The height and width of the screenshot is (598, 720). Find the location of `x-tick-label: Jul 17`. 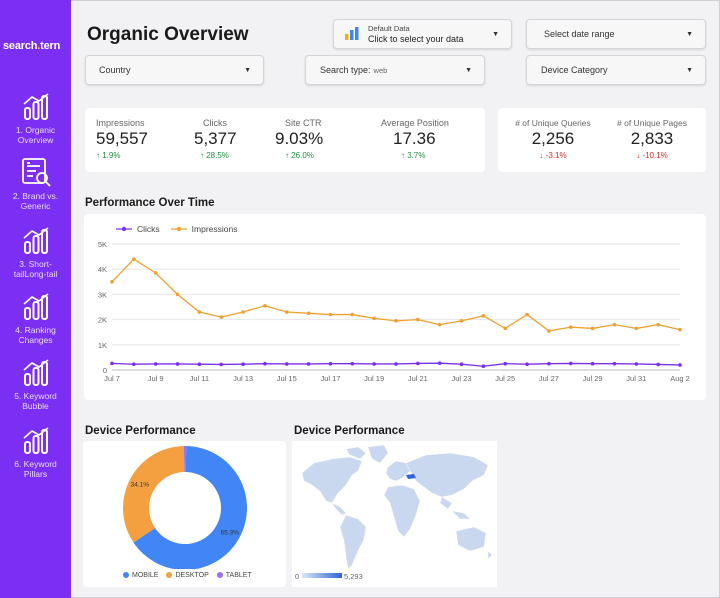

x-tick-label: Jul 17 is located at coordinates (330, 378).